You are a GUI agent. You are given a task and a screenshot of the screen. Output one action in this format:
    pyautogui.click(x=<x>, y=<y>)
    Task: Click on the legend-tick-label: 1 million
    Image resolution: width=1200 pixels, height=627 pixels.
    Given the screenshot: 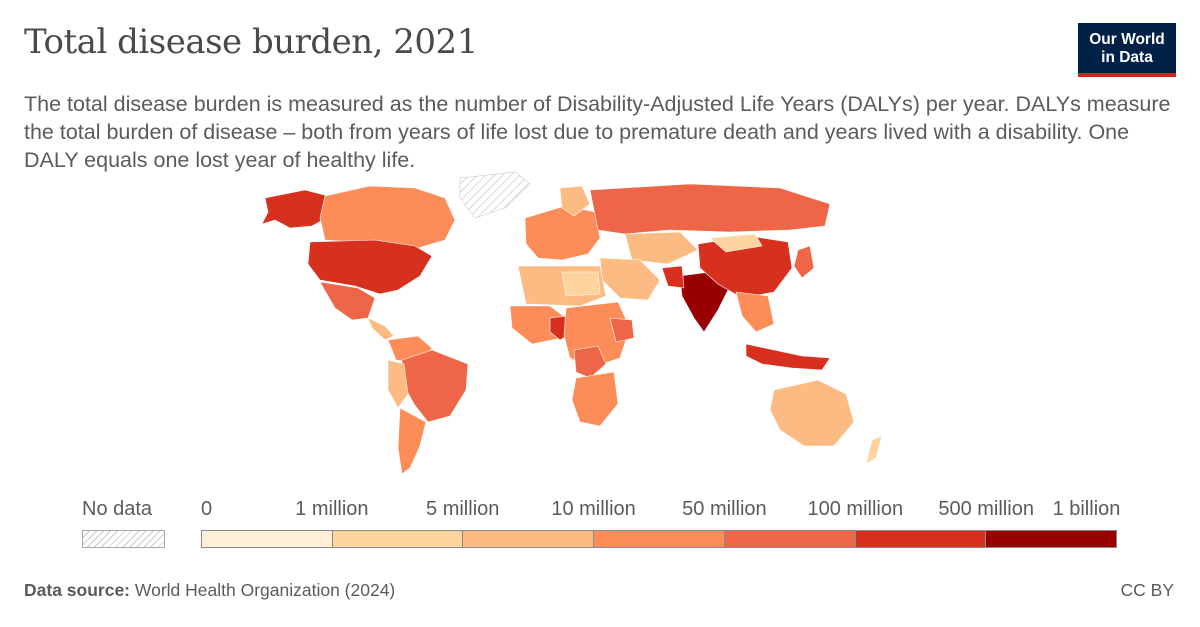 What is the action you would take?
    pyautogui.click(x=332, y=509)
    